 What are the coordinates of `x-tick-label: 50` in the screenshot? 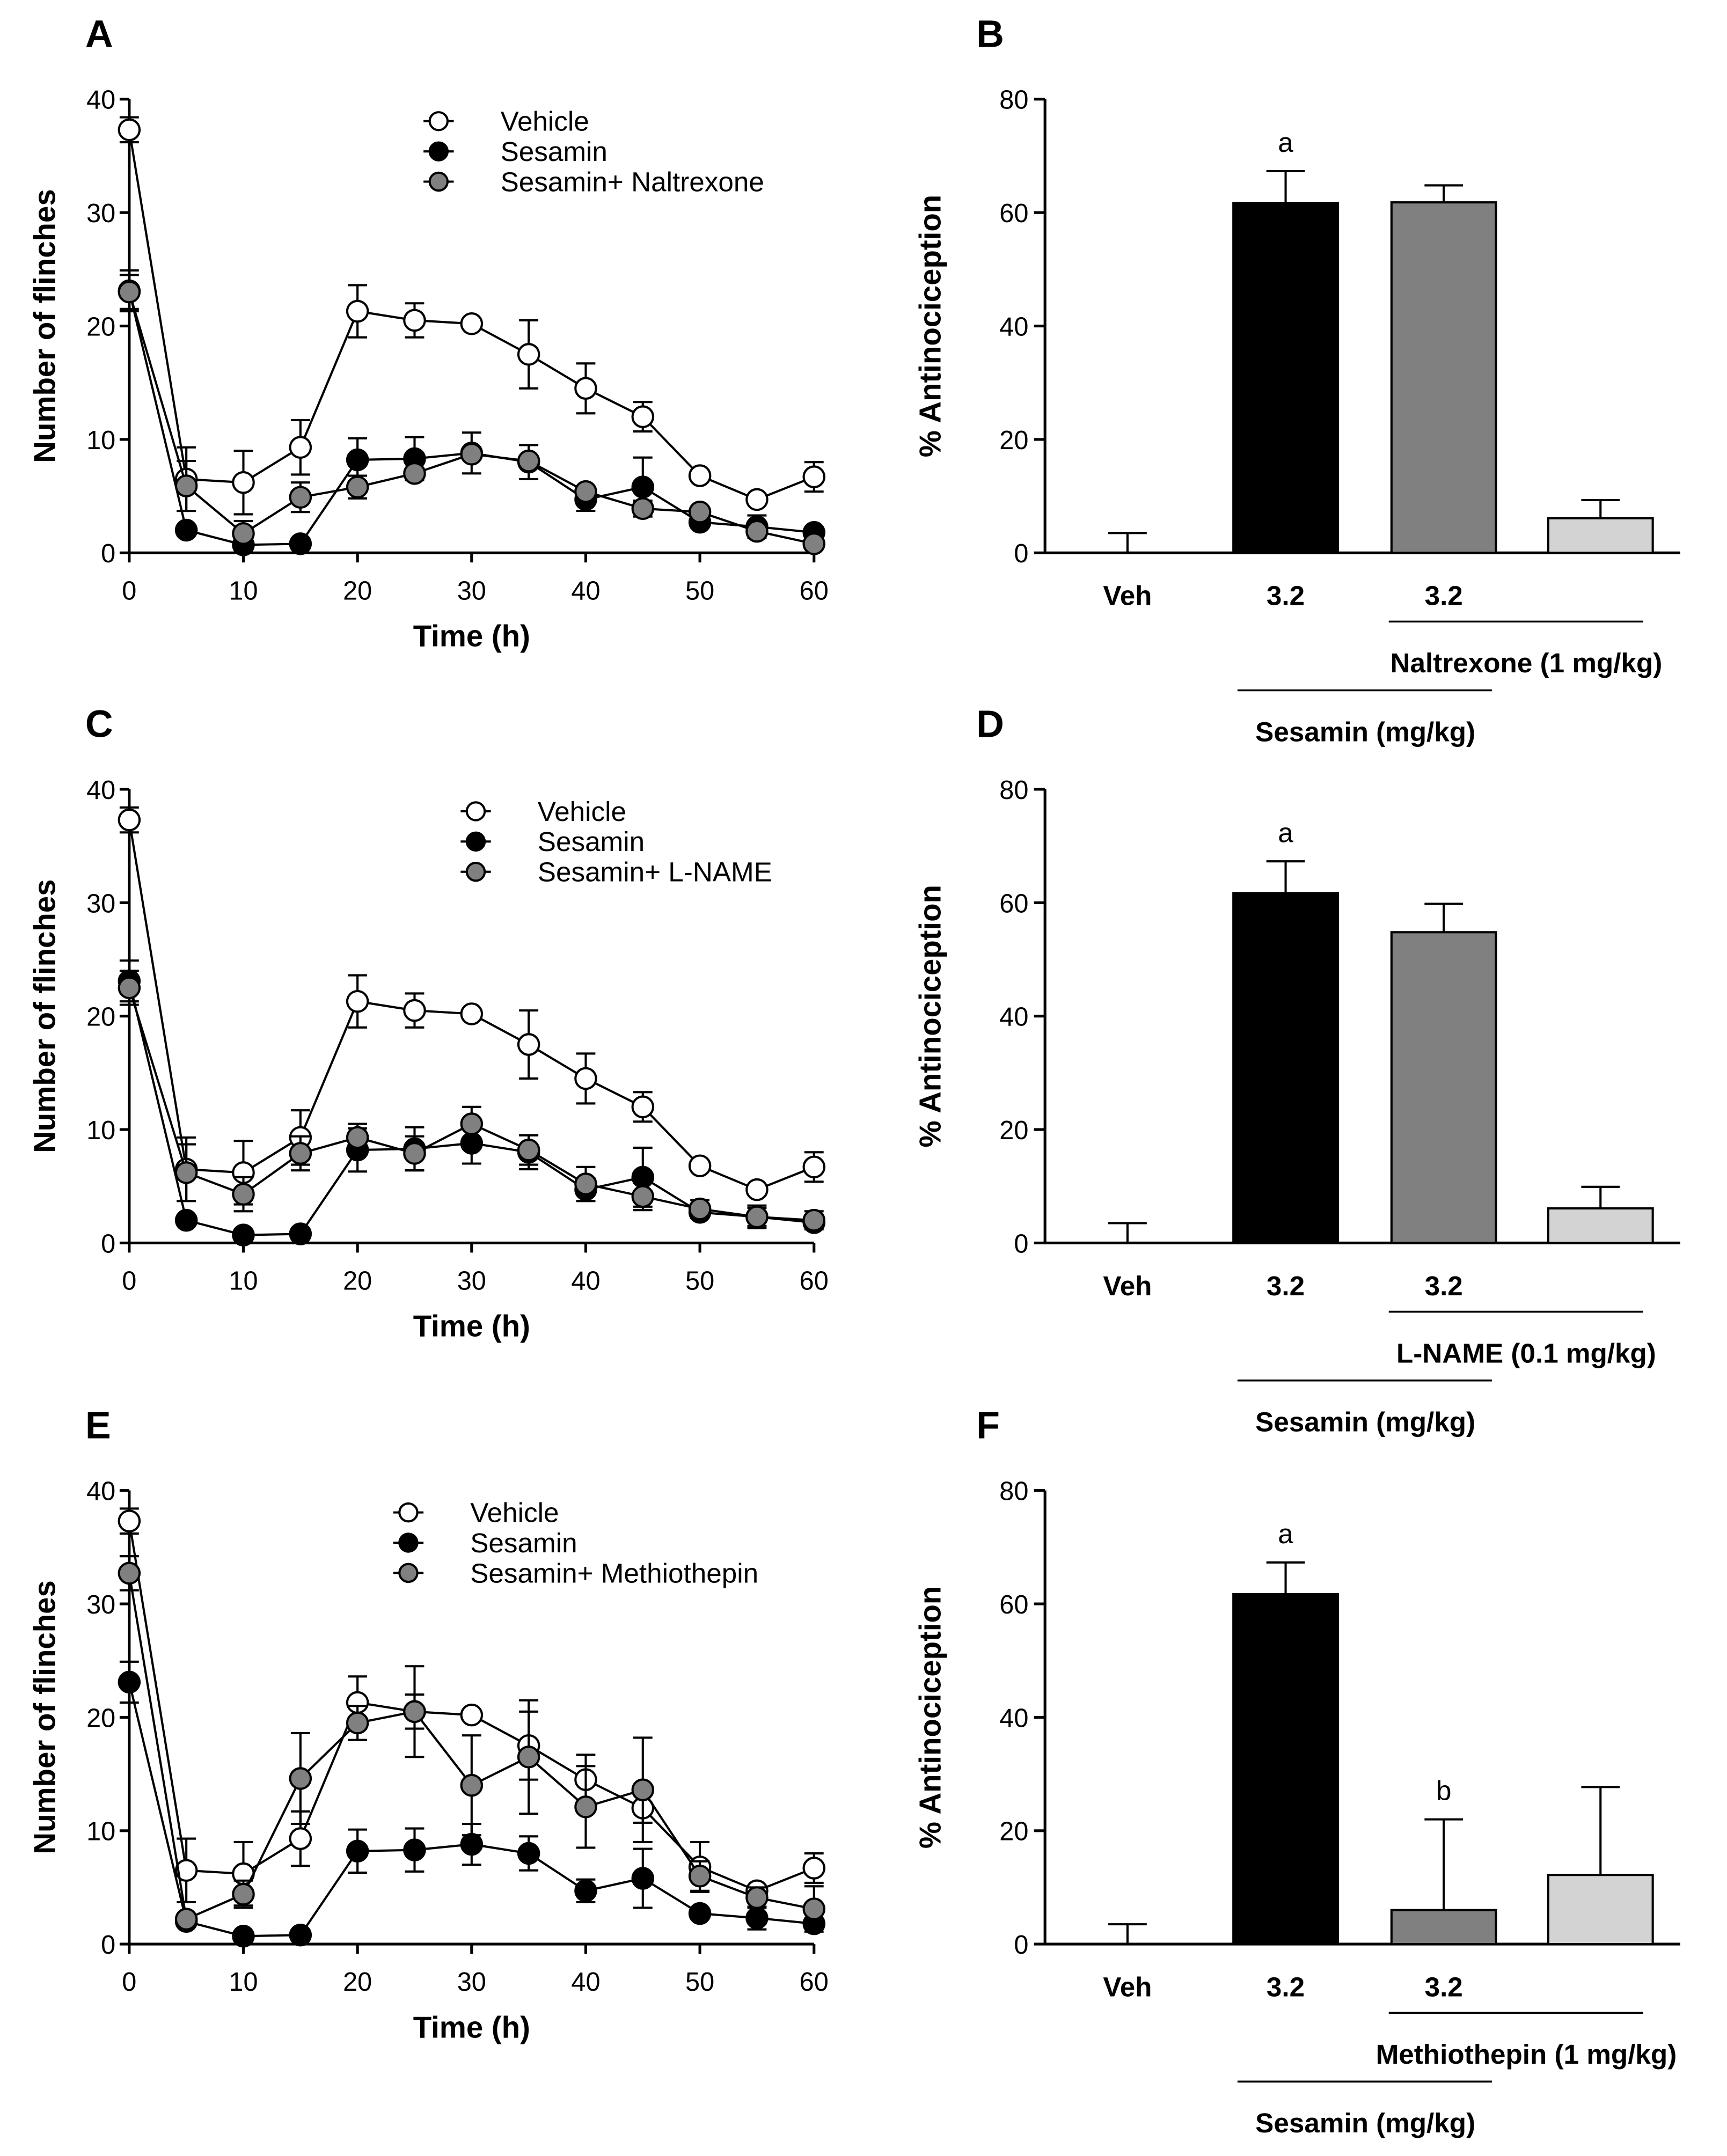 It's located at (699, 1281).